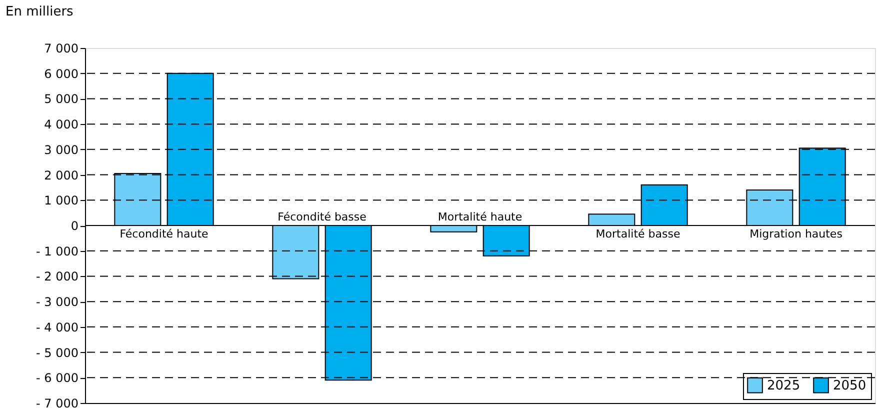 The height and width of the screenshot is (417, 890). What do you see at coordinates (849, 386) in the screenshot?
I see `legend-label: 2050` at bounding box center [849, 386].